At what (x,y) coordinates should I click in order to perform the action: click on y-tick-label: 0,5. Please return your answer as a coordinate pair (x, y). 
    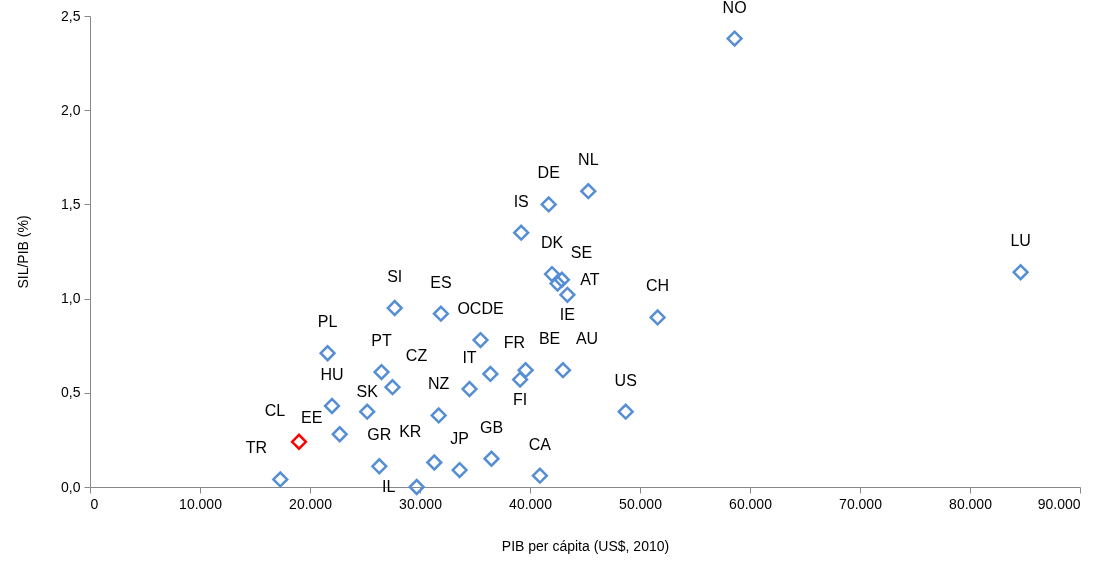
    Looking at the image, I should click on (71, 392).